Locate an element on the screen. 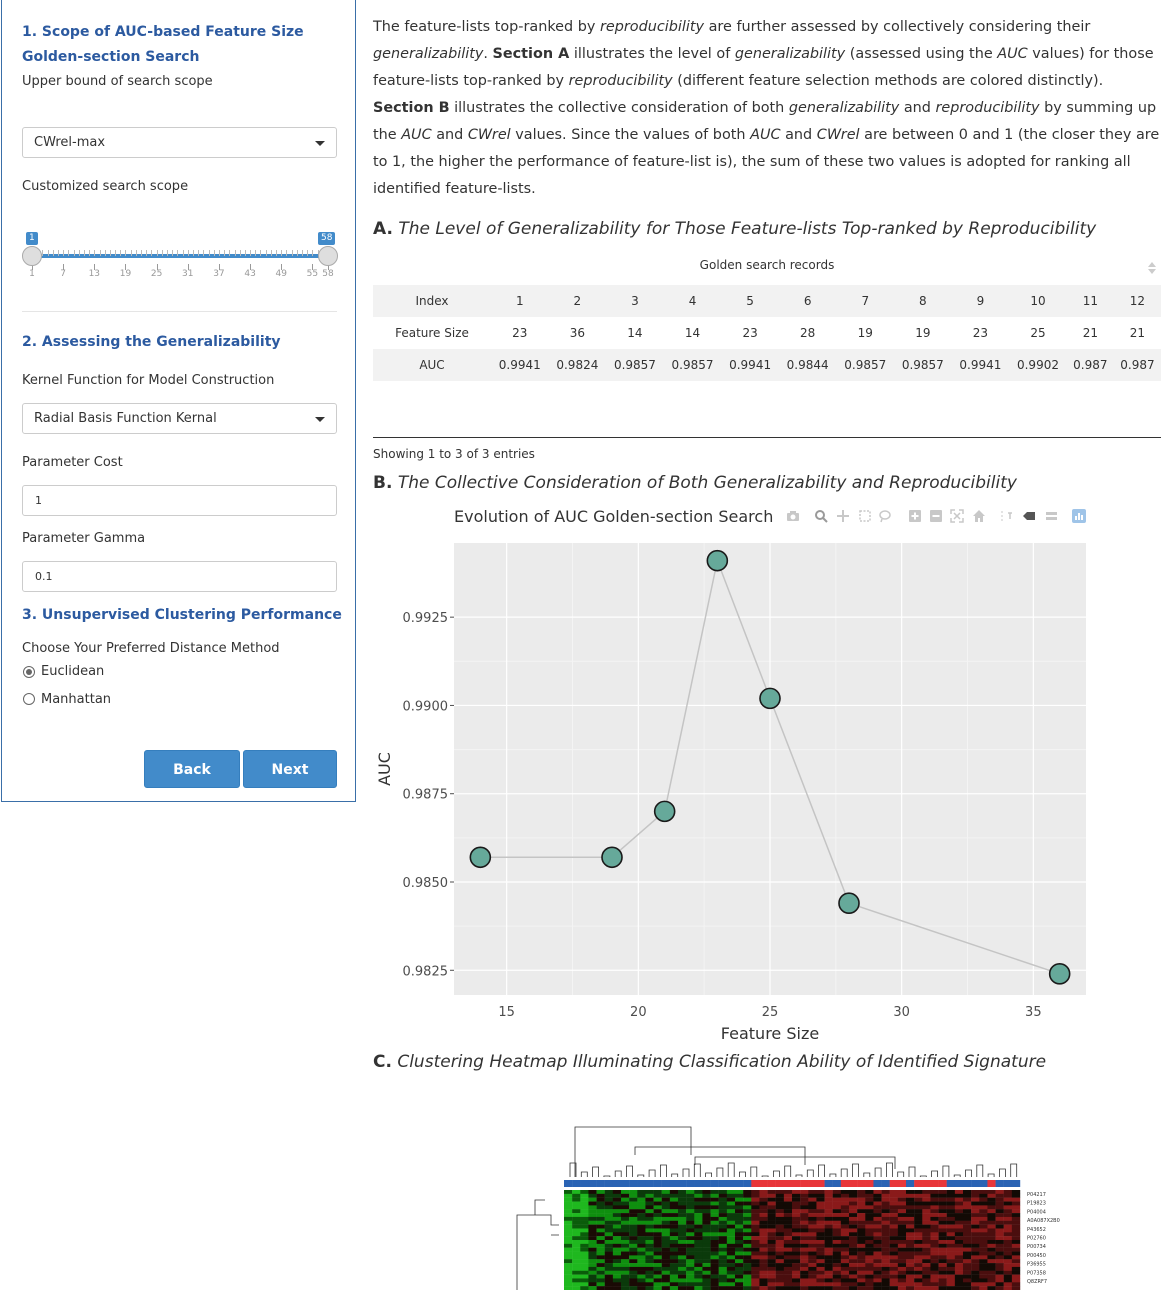  radio-euclidean is located at coordinates (29, 672).